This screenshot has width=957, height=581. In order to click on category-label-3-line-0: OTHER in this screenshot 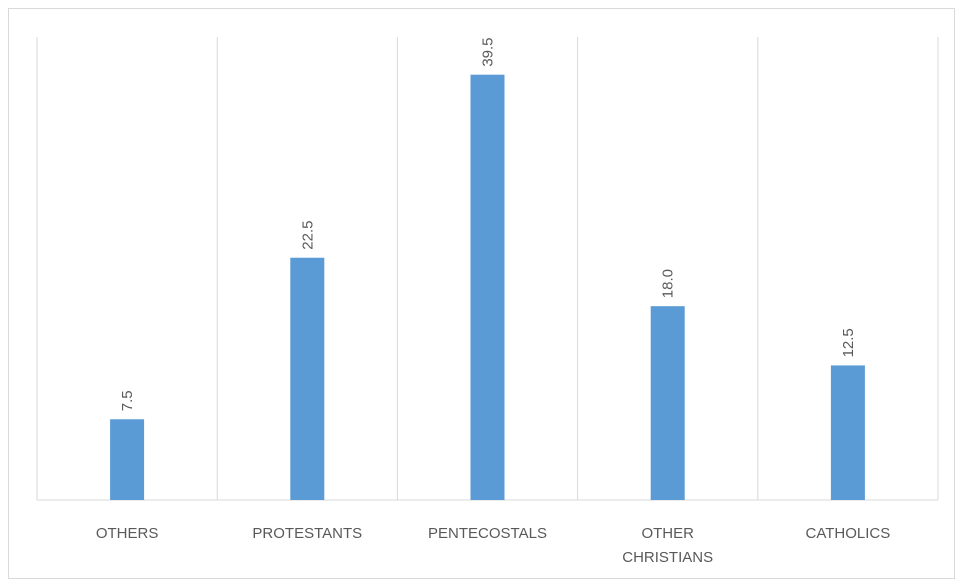, I will do `click(667, 533)`.